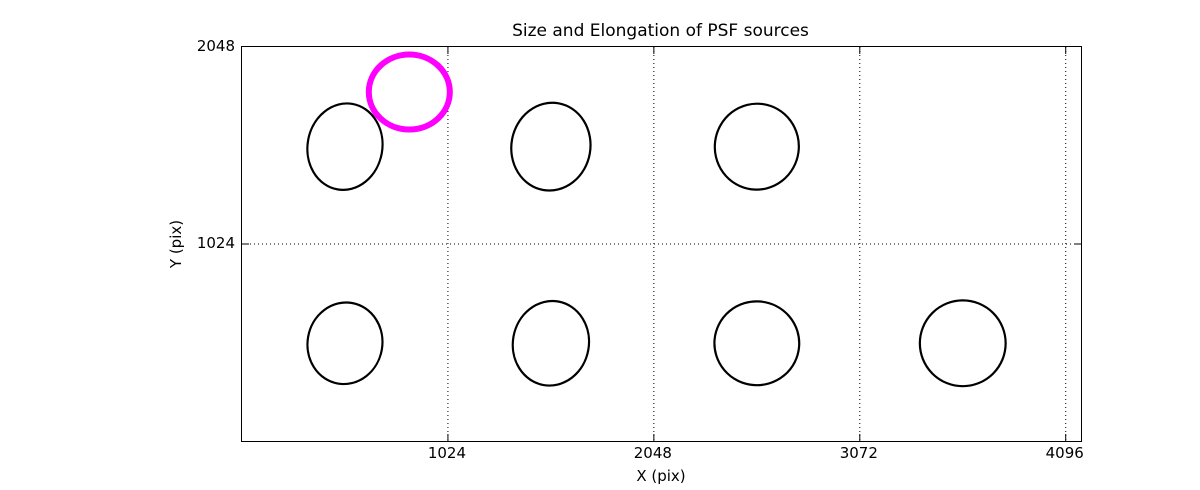  What do you see at coordinates (215, 243) in the screenshot?
I see `y-tick-label: 1024` at bounding box center [215, 243].